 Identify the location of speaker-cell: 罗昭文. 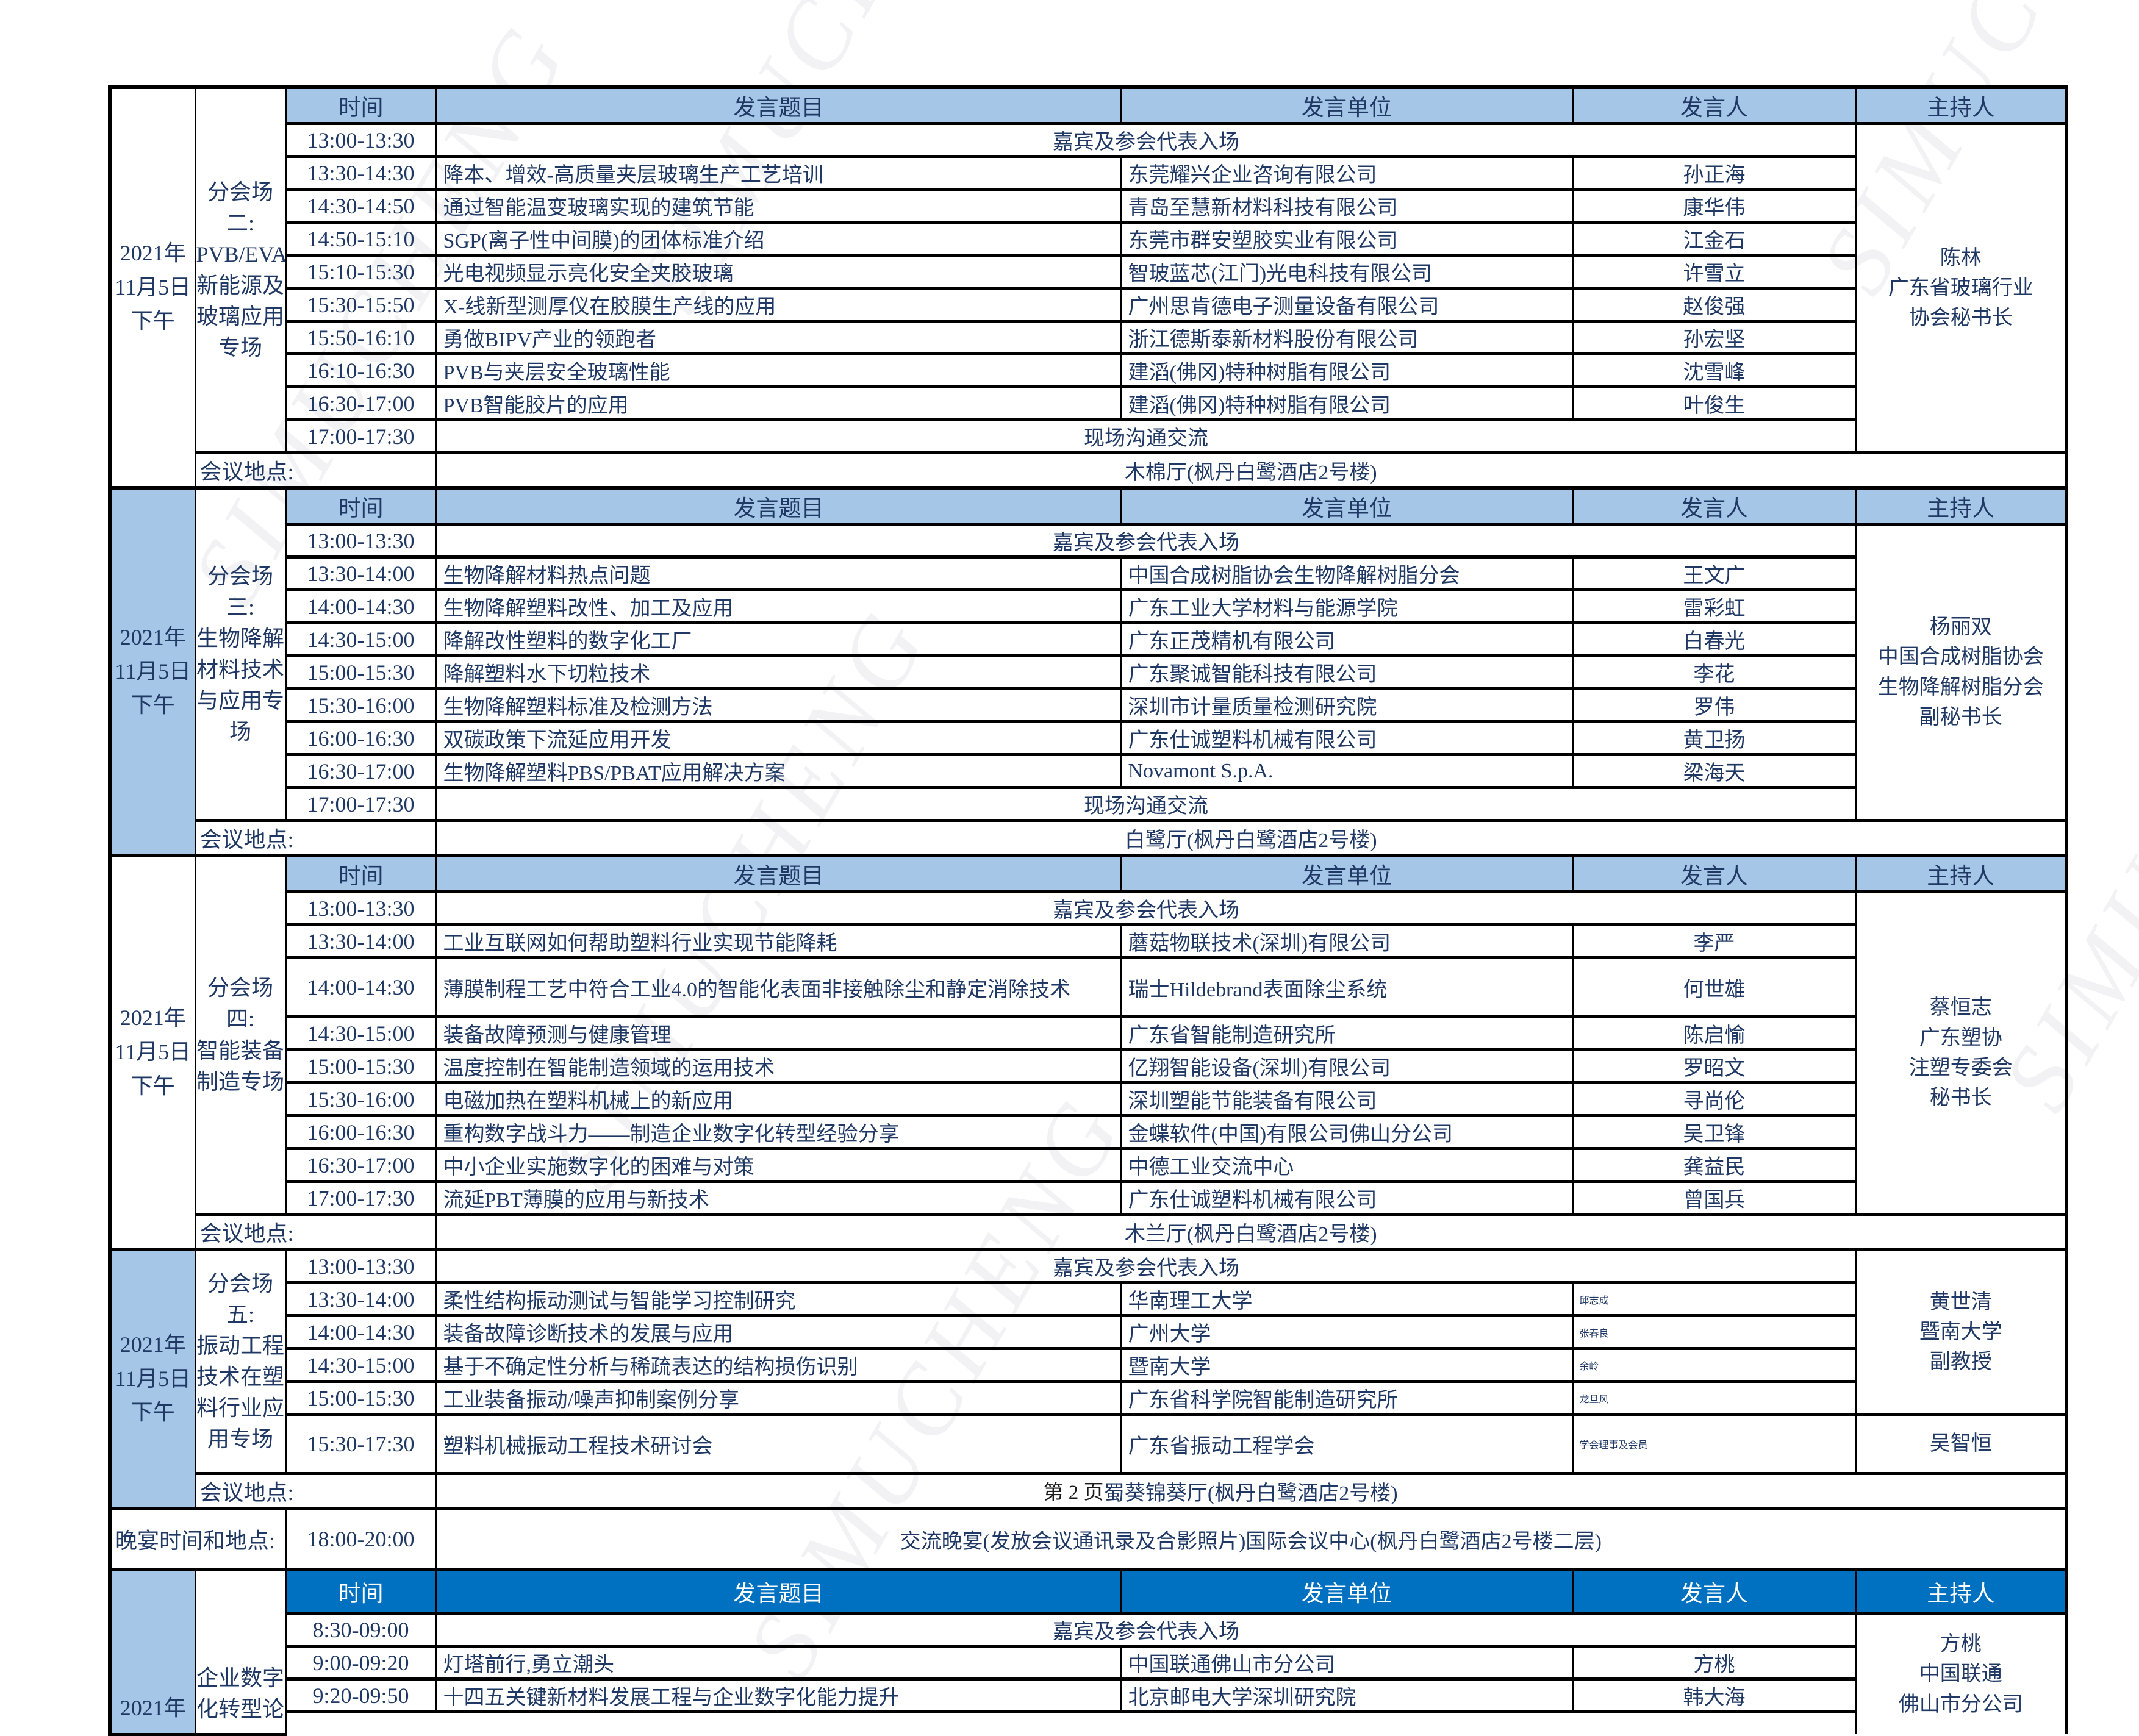
(1714, 1066).